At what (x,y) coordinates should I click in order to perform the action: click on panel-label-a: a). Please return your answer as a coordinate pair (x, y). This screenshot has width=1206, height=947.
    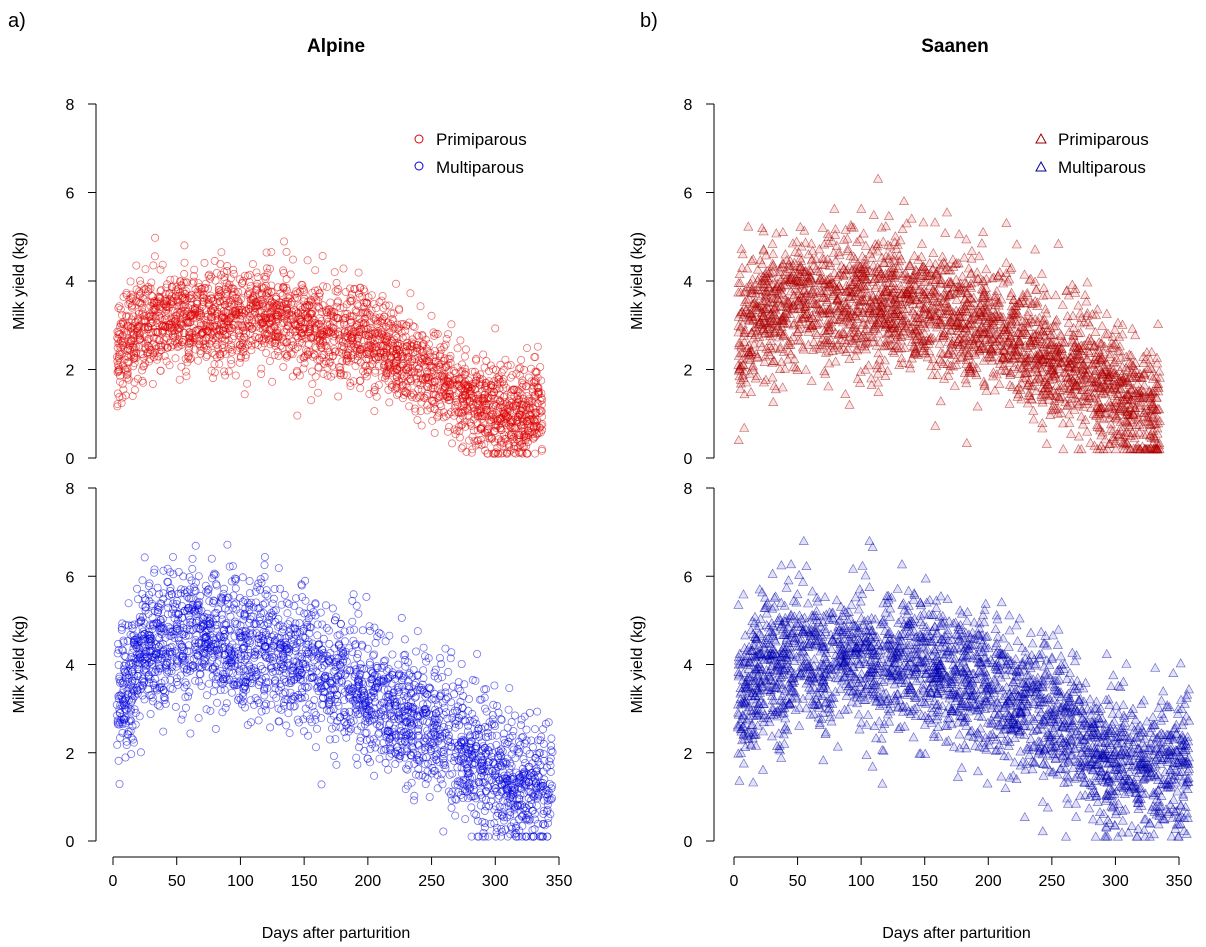
    Looking at the image, I should click on (17, 21).